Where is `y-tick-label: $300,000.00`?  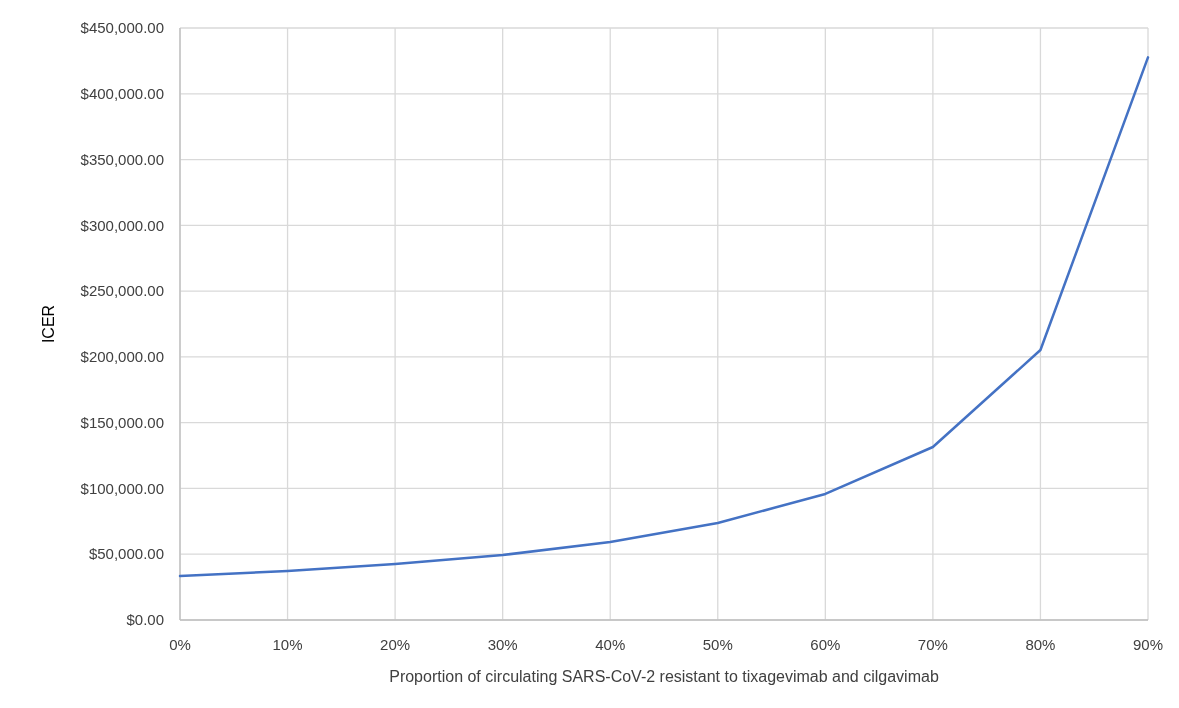
y-tick-label: $300,000.00 is located at coordinates (122, 225).